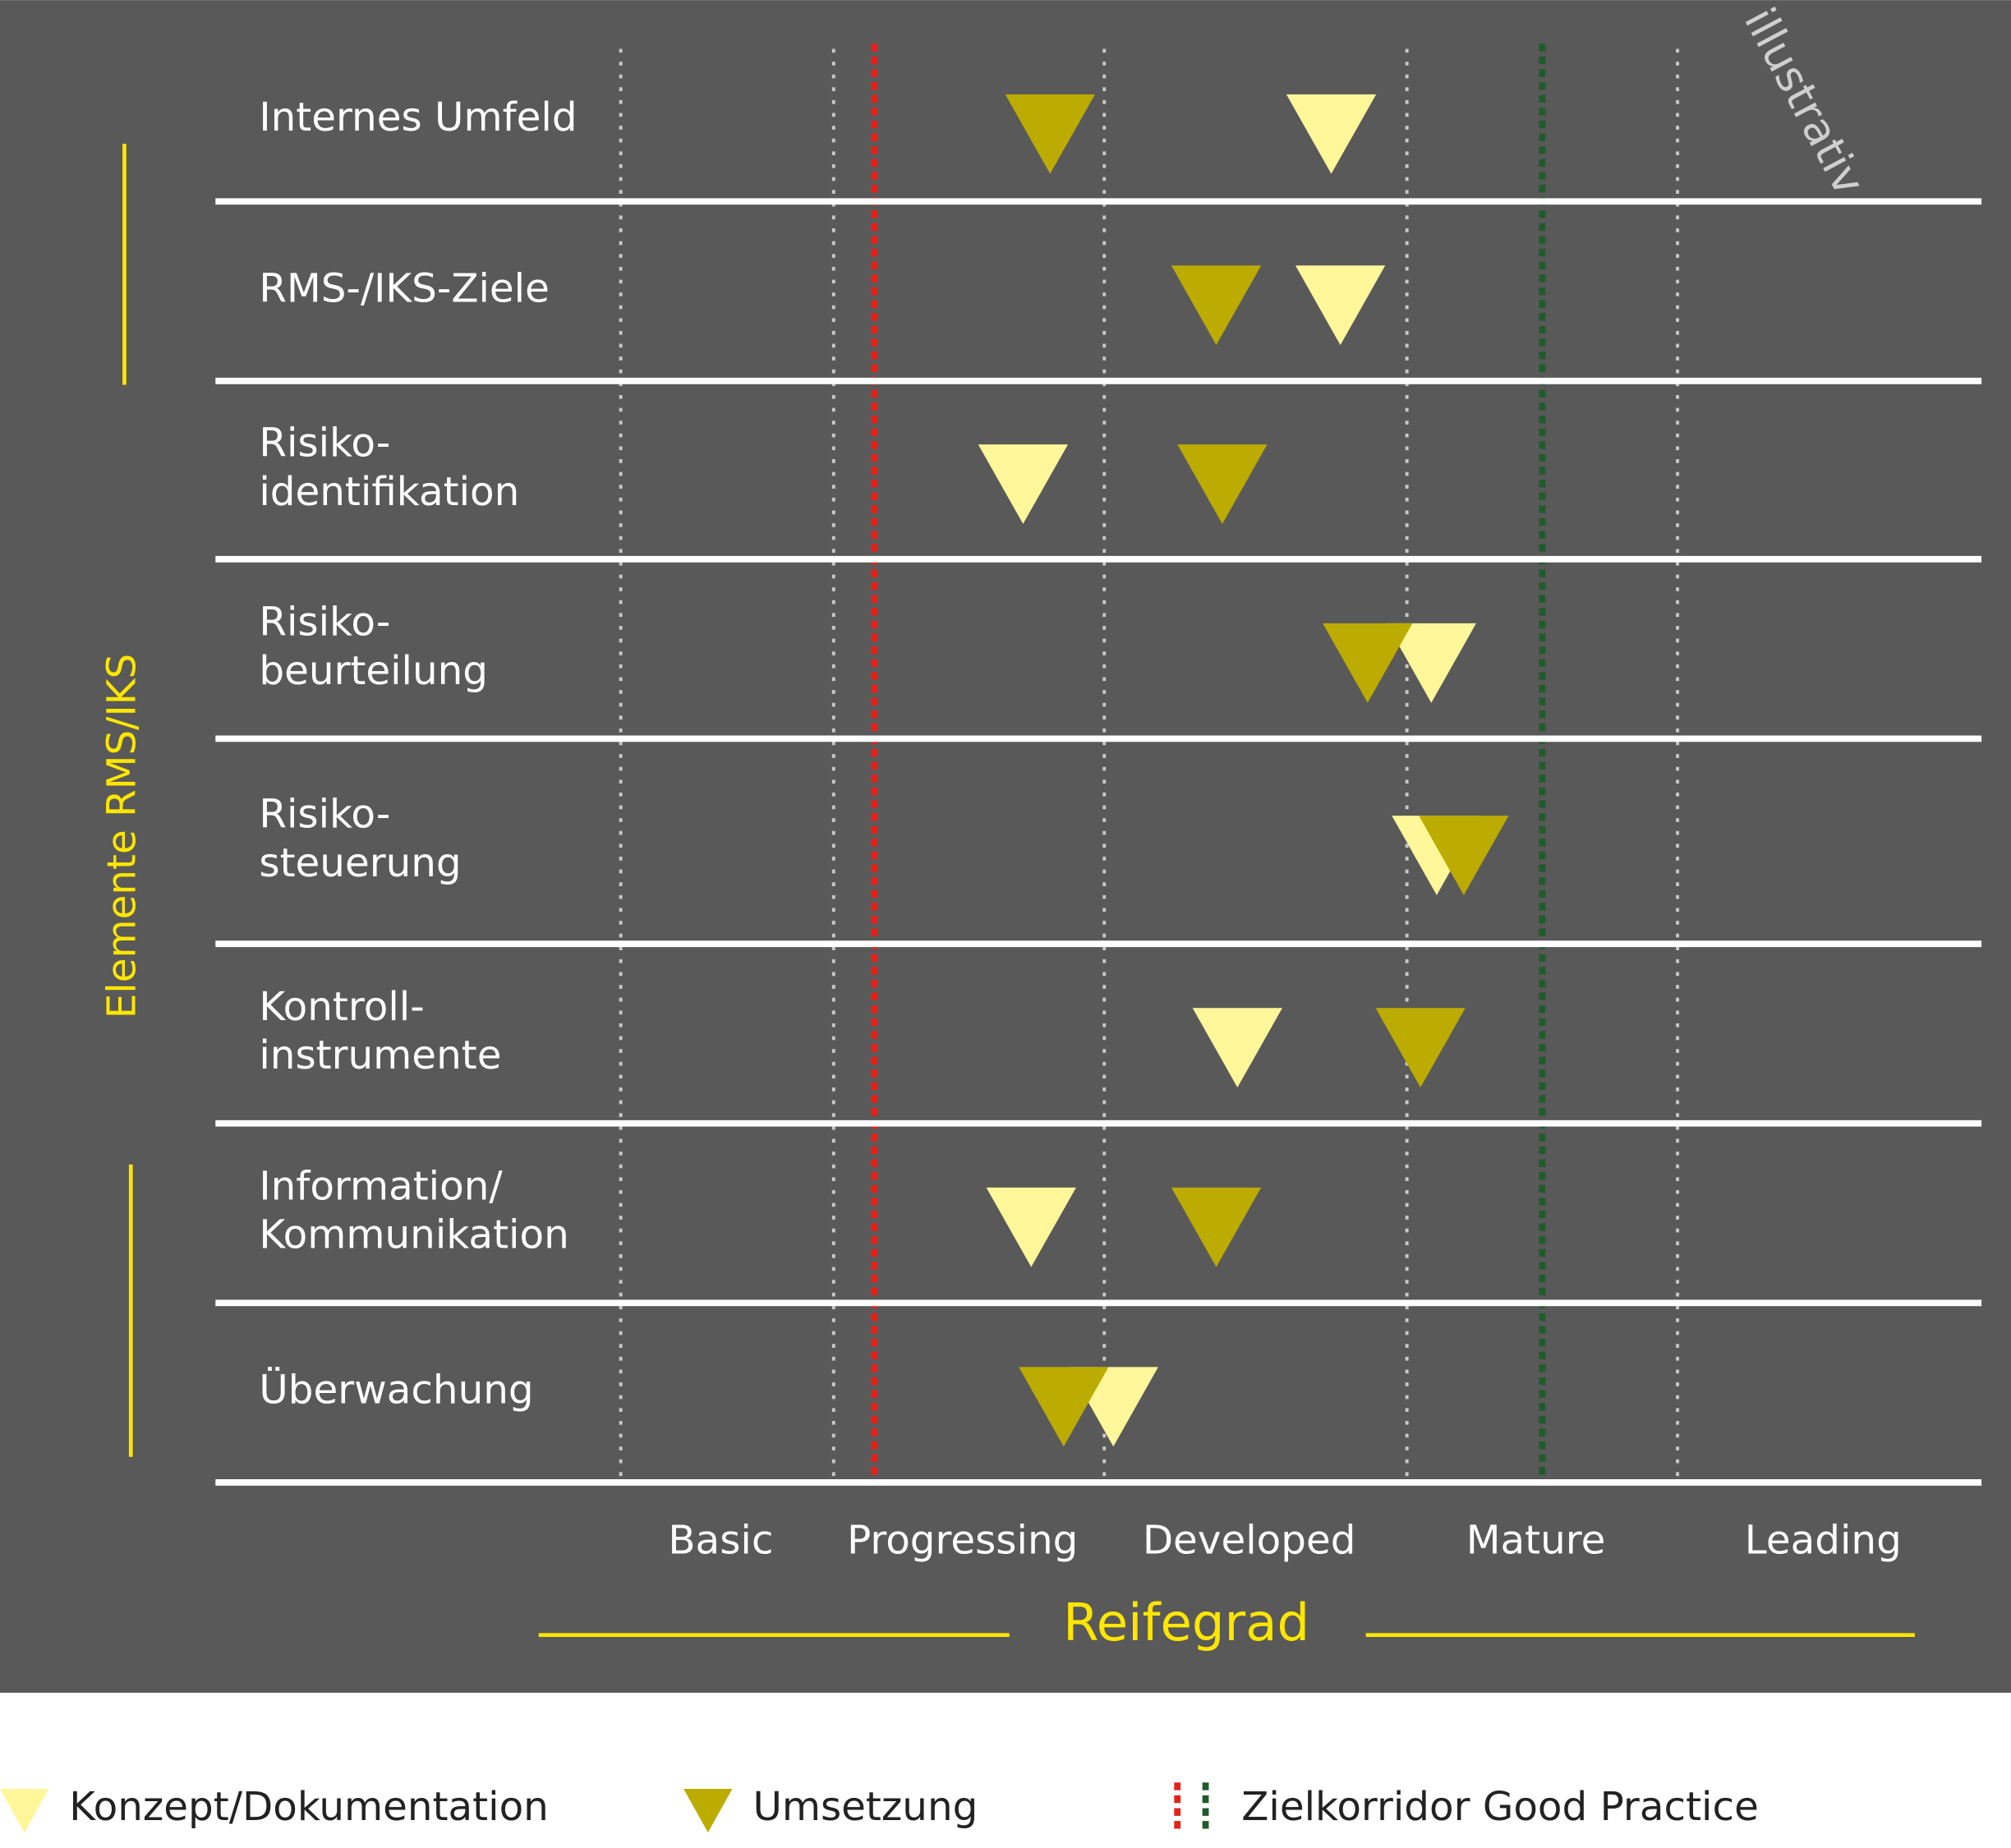  I want to click on x-tick-label: Progressing, so click(962, 1540).